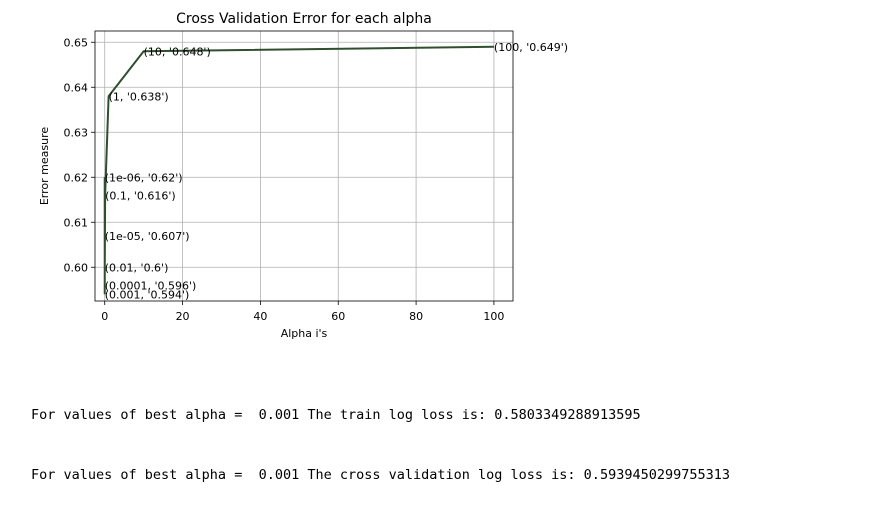 Image resolution: width=887 pixels, height=505 pixels. I want to click on y-tick-label: 0.61, so click(76, 222).